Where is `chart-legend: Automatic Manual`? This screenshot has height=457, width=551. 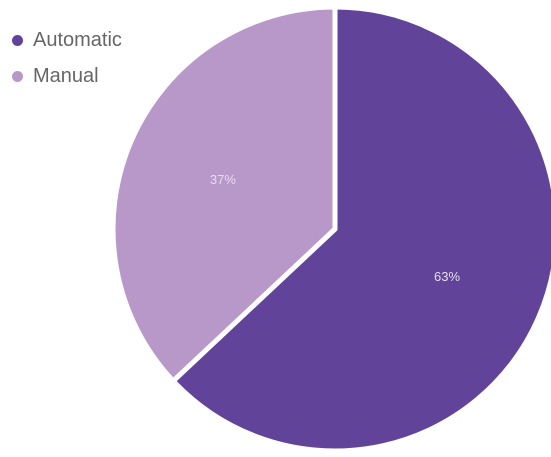 chart-legend: Automatic Manual is located at coordinates (67, 58).